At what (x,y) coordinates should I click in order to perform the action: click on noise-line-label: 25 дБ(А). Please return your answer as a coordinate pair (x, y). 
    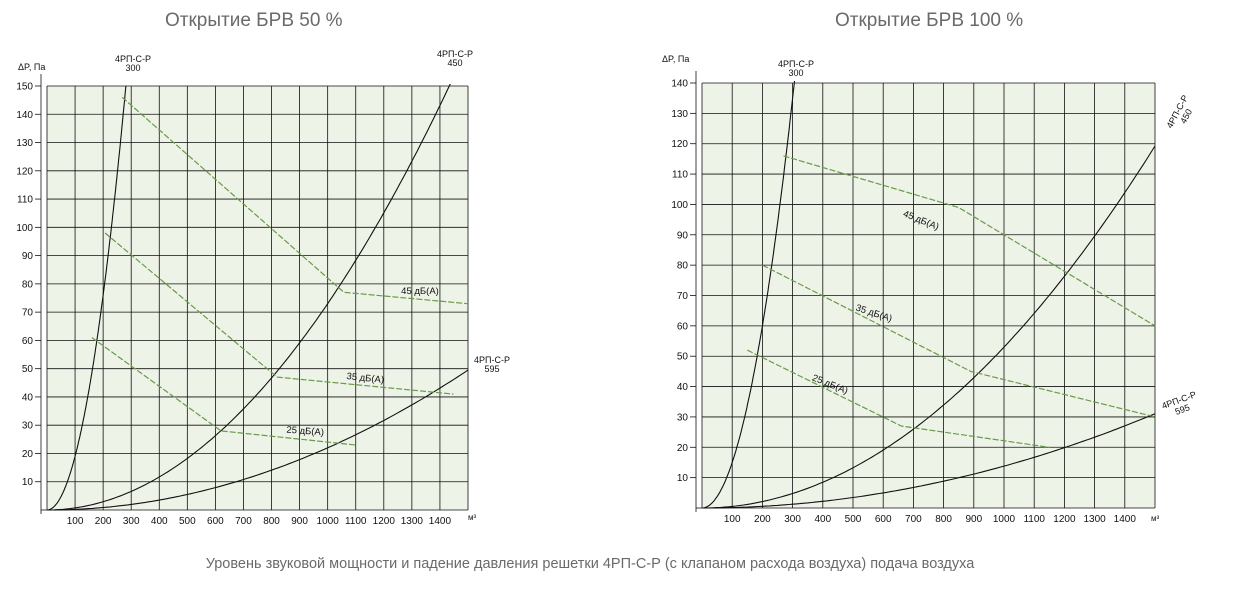
    Looking at the image, I should click on (305, 432).